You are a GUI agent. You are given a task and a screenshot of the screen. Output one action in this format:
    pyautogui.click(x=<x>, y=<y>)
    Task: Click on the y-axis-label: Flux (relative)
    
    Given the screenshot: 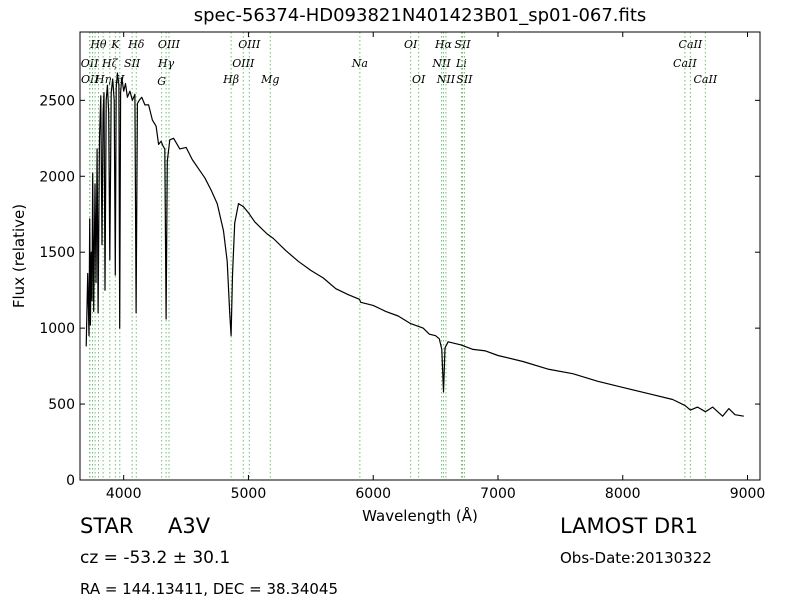 What is the action you would take?
    pyautogui.click(x=19, y=256)
    